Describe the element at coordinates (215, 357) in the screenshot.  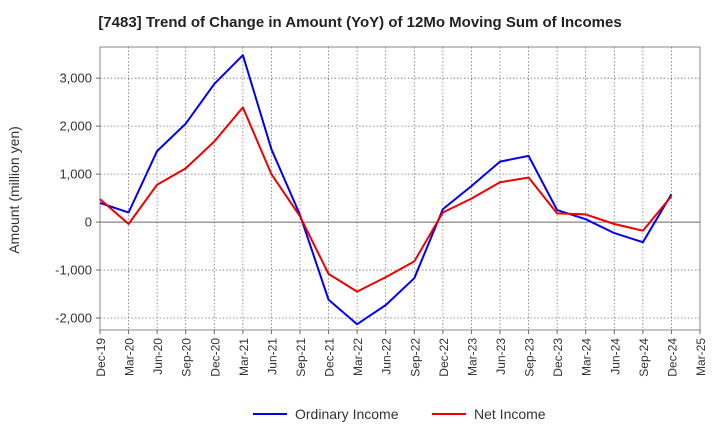
I see `x-tick-label: Dec-20` at that location.